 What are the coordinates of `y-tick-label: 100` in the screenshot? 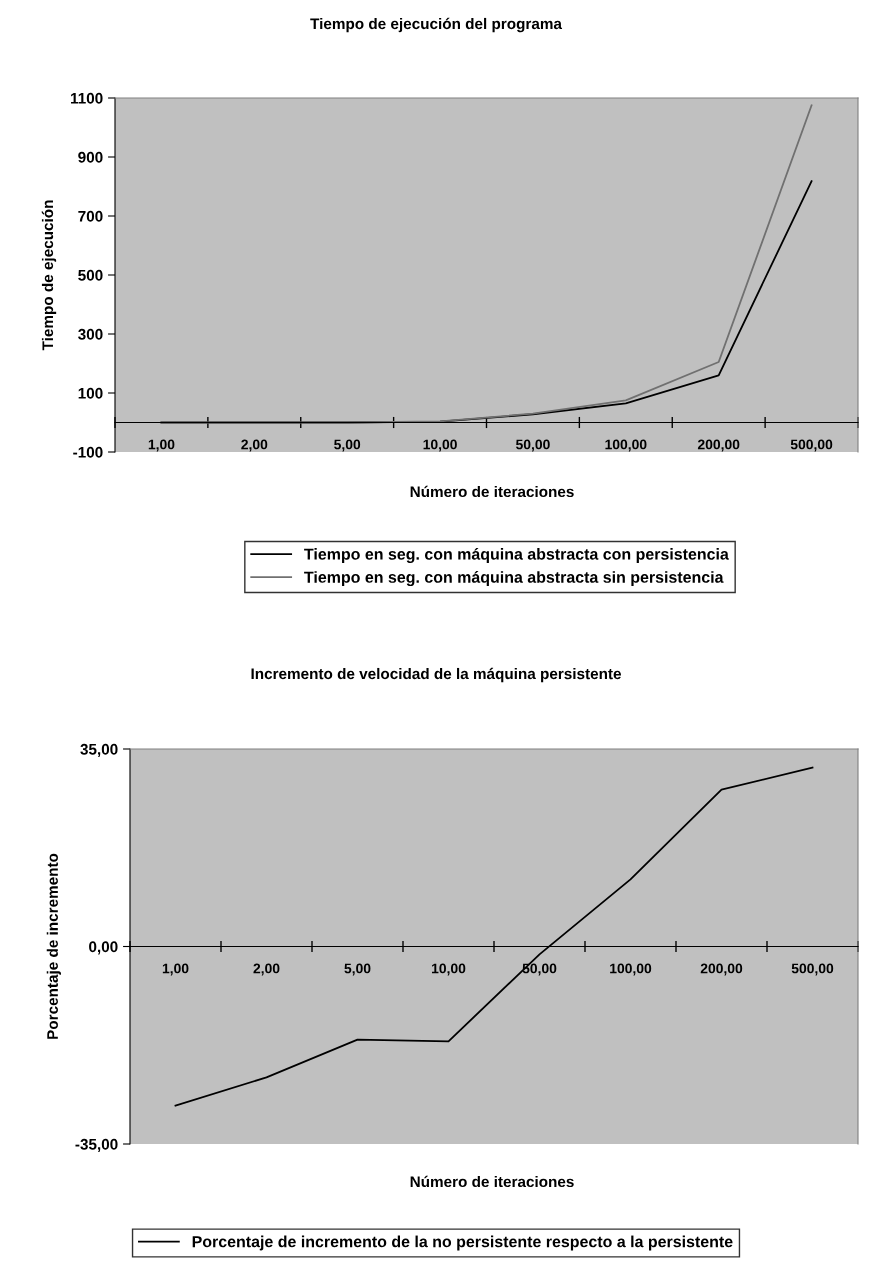 It's located at (90, 393).